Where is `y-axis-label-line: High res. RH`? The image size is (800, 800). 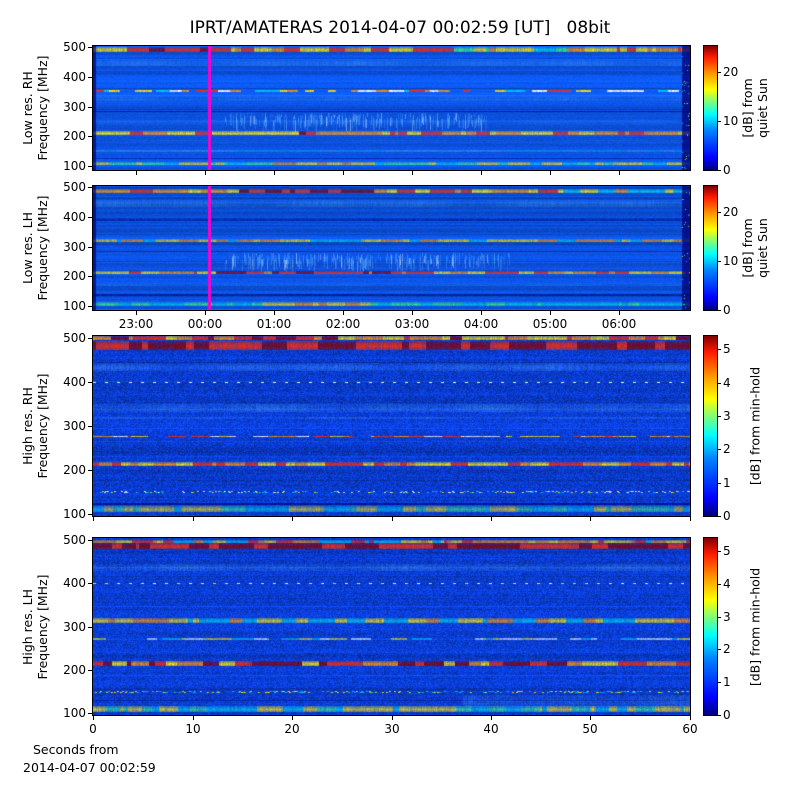
y-axis-label-line: High res. RH is located at coordinates (27, 426).